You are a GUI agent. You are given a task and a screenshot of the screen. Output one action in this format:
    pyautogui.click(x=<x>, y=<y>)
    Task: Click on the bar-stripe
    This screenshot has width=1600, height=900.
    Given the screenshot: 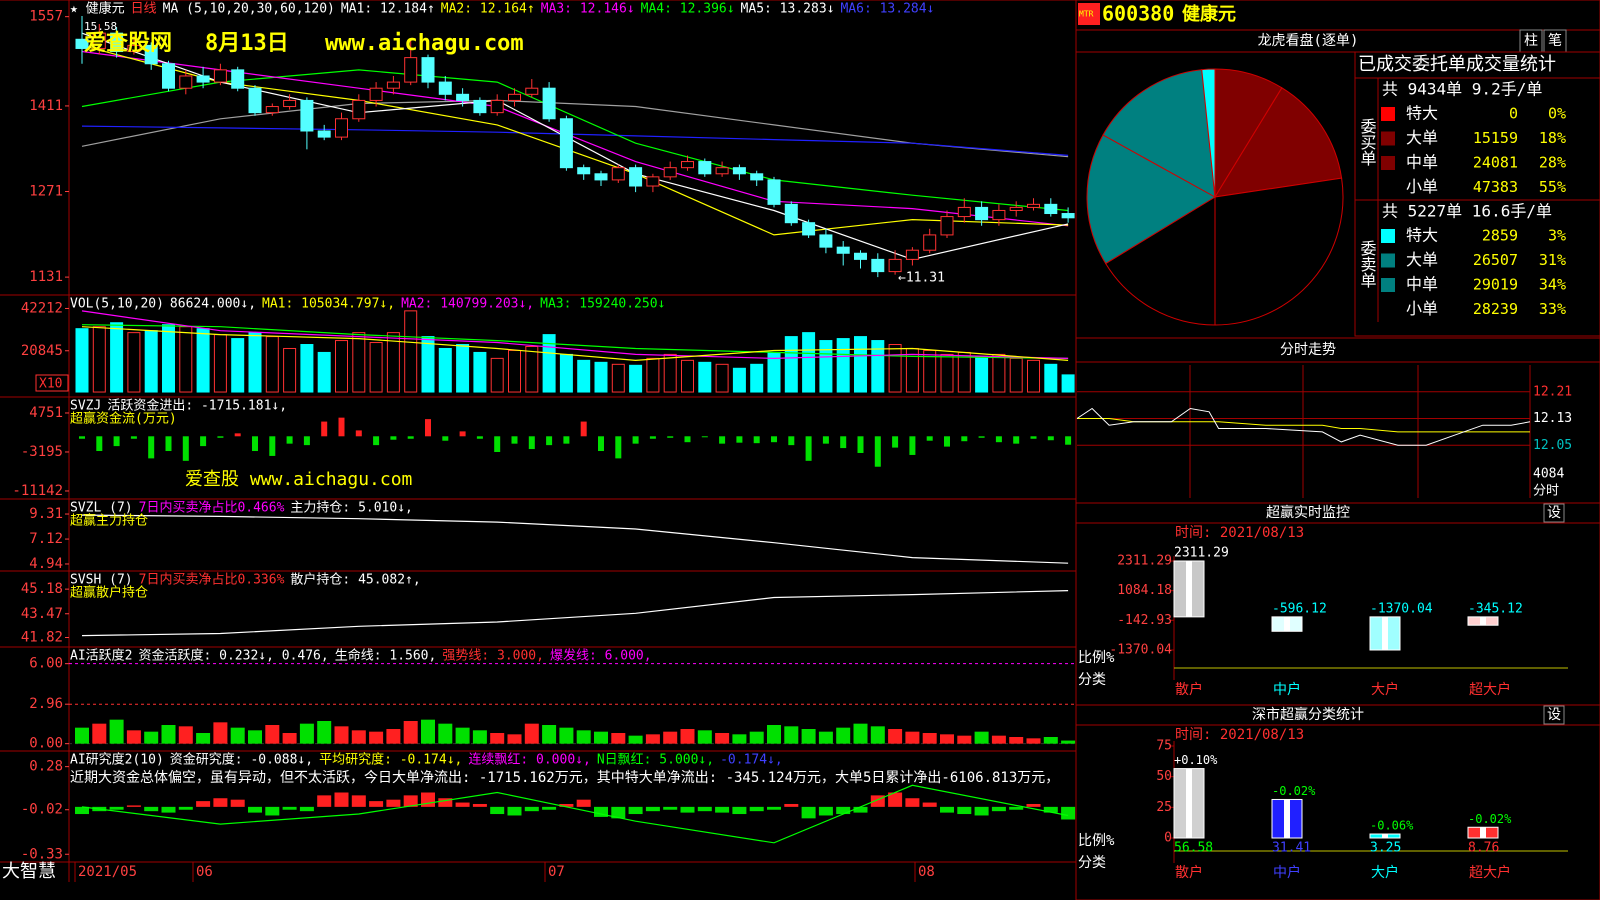 What is the action you would take?
    pyautogui.click(x=1287, y=818)
    